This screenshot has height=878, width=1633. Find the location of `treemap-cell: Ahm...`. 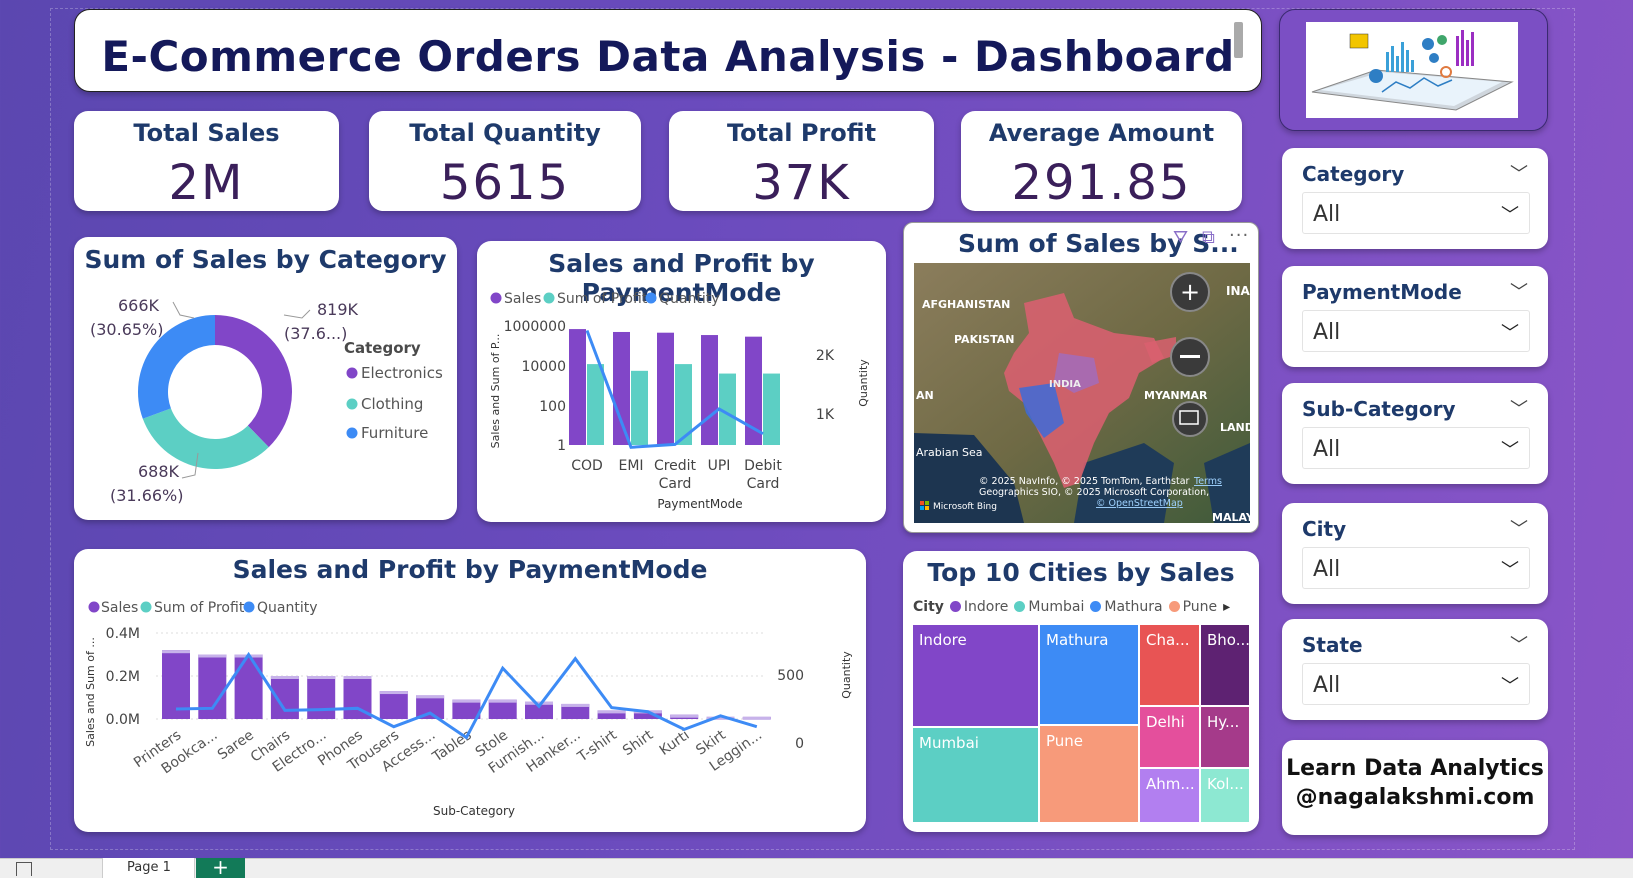

treemap-cell: Ahm... is located at coordinates (1169, 795).